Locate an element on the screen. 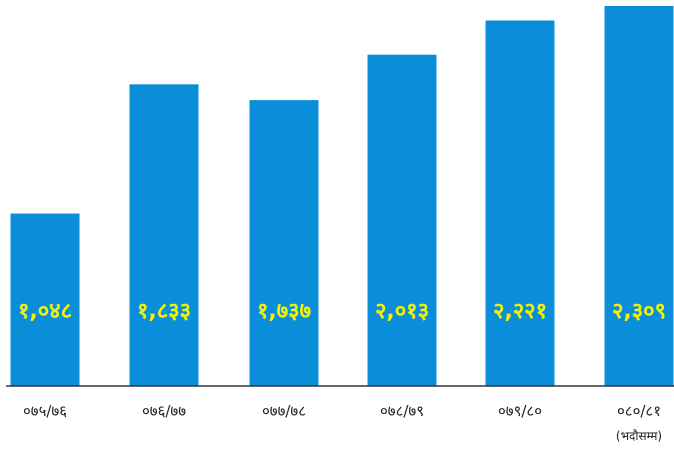 The width and height of the screenshot is (674, 454). x-tick-label-4: ०७९/८० is located at coordinates (520, 411).